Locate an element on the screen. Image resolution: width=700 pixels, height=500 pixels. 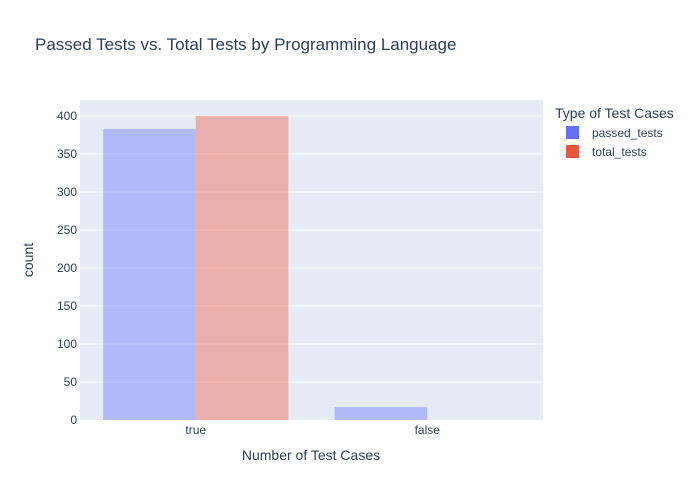
y-tick-label-150: 150 is located at coordinates (67, 306).